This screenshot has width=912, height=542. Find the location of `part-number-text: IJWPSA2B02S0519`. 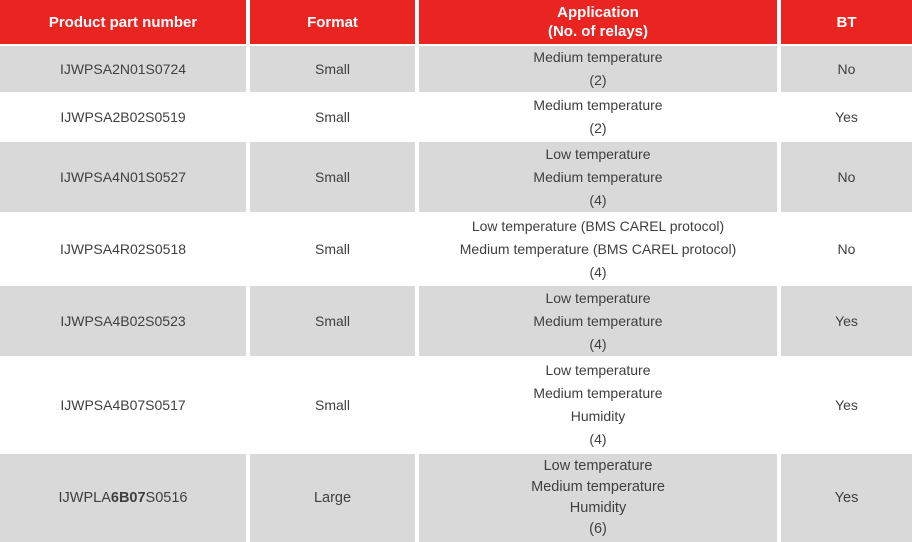

part-number-text: IJWPSA2B02S0519 is located at coordinates (123, 116).